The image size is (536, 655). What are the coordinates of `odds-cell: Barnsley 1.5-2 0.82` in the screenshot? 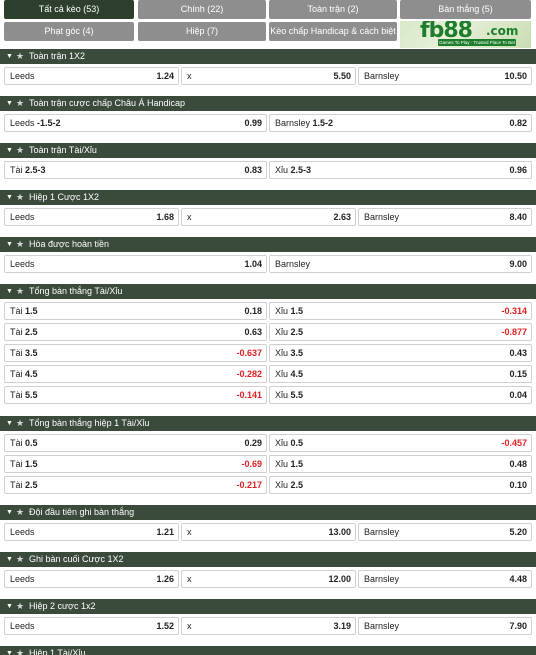 It's located at (400, 123).